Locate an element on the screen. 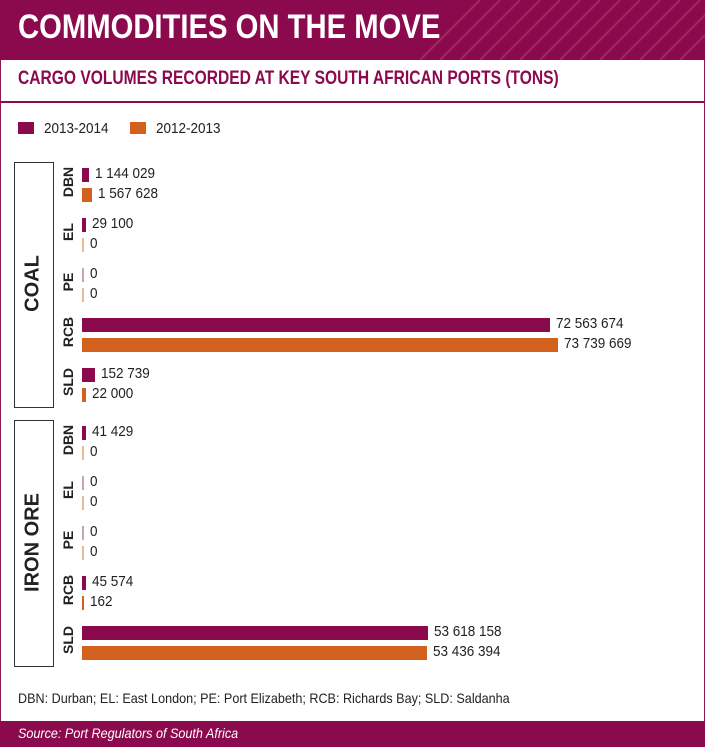  bar-coal-sld-2012-2013 is located at coordinates (84, 395).